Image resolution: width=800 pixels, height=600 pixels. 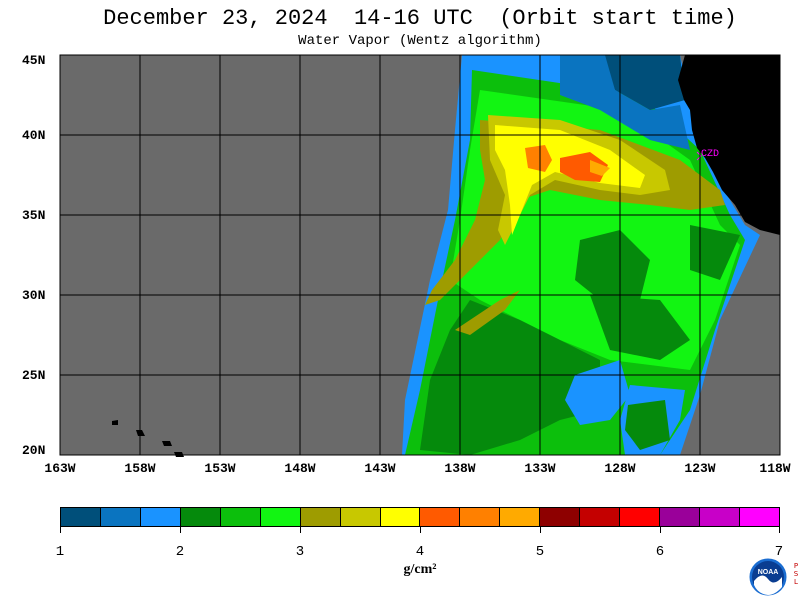 I want to click on noaa-logo-text: NOAA, so click(x=768, y=572).